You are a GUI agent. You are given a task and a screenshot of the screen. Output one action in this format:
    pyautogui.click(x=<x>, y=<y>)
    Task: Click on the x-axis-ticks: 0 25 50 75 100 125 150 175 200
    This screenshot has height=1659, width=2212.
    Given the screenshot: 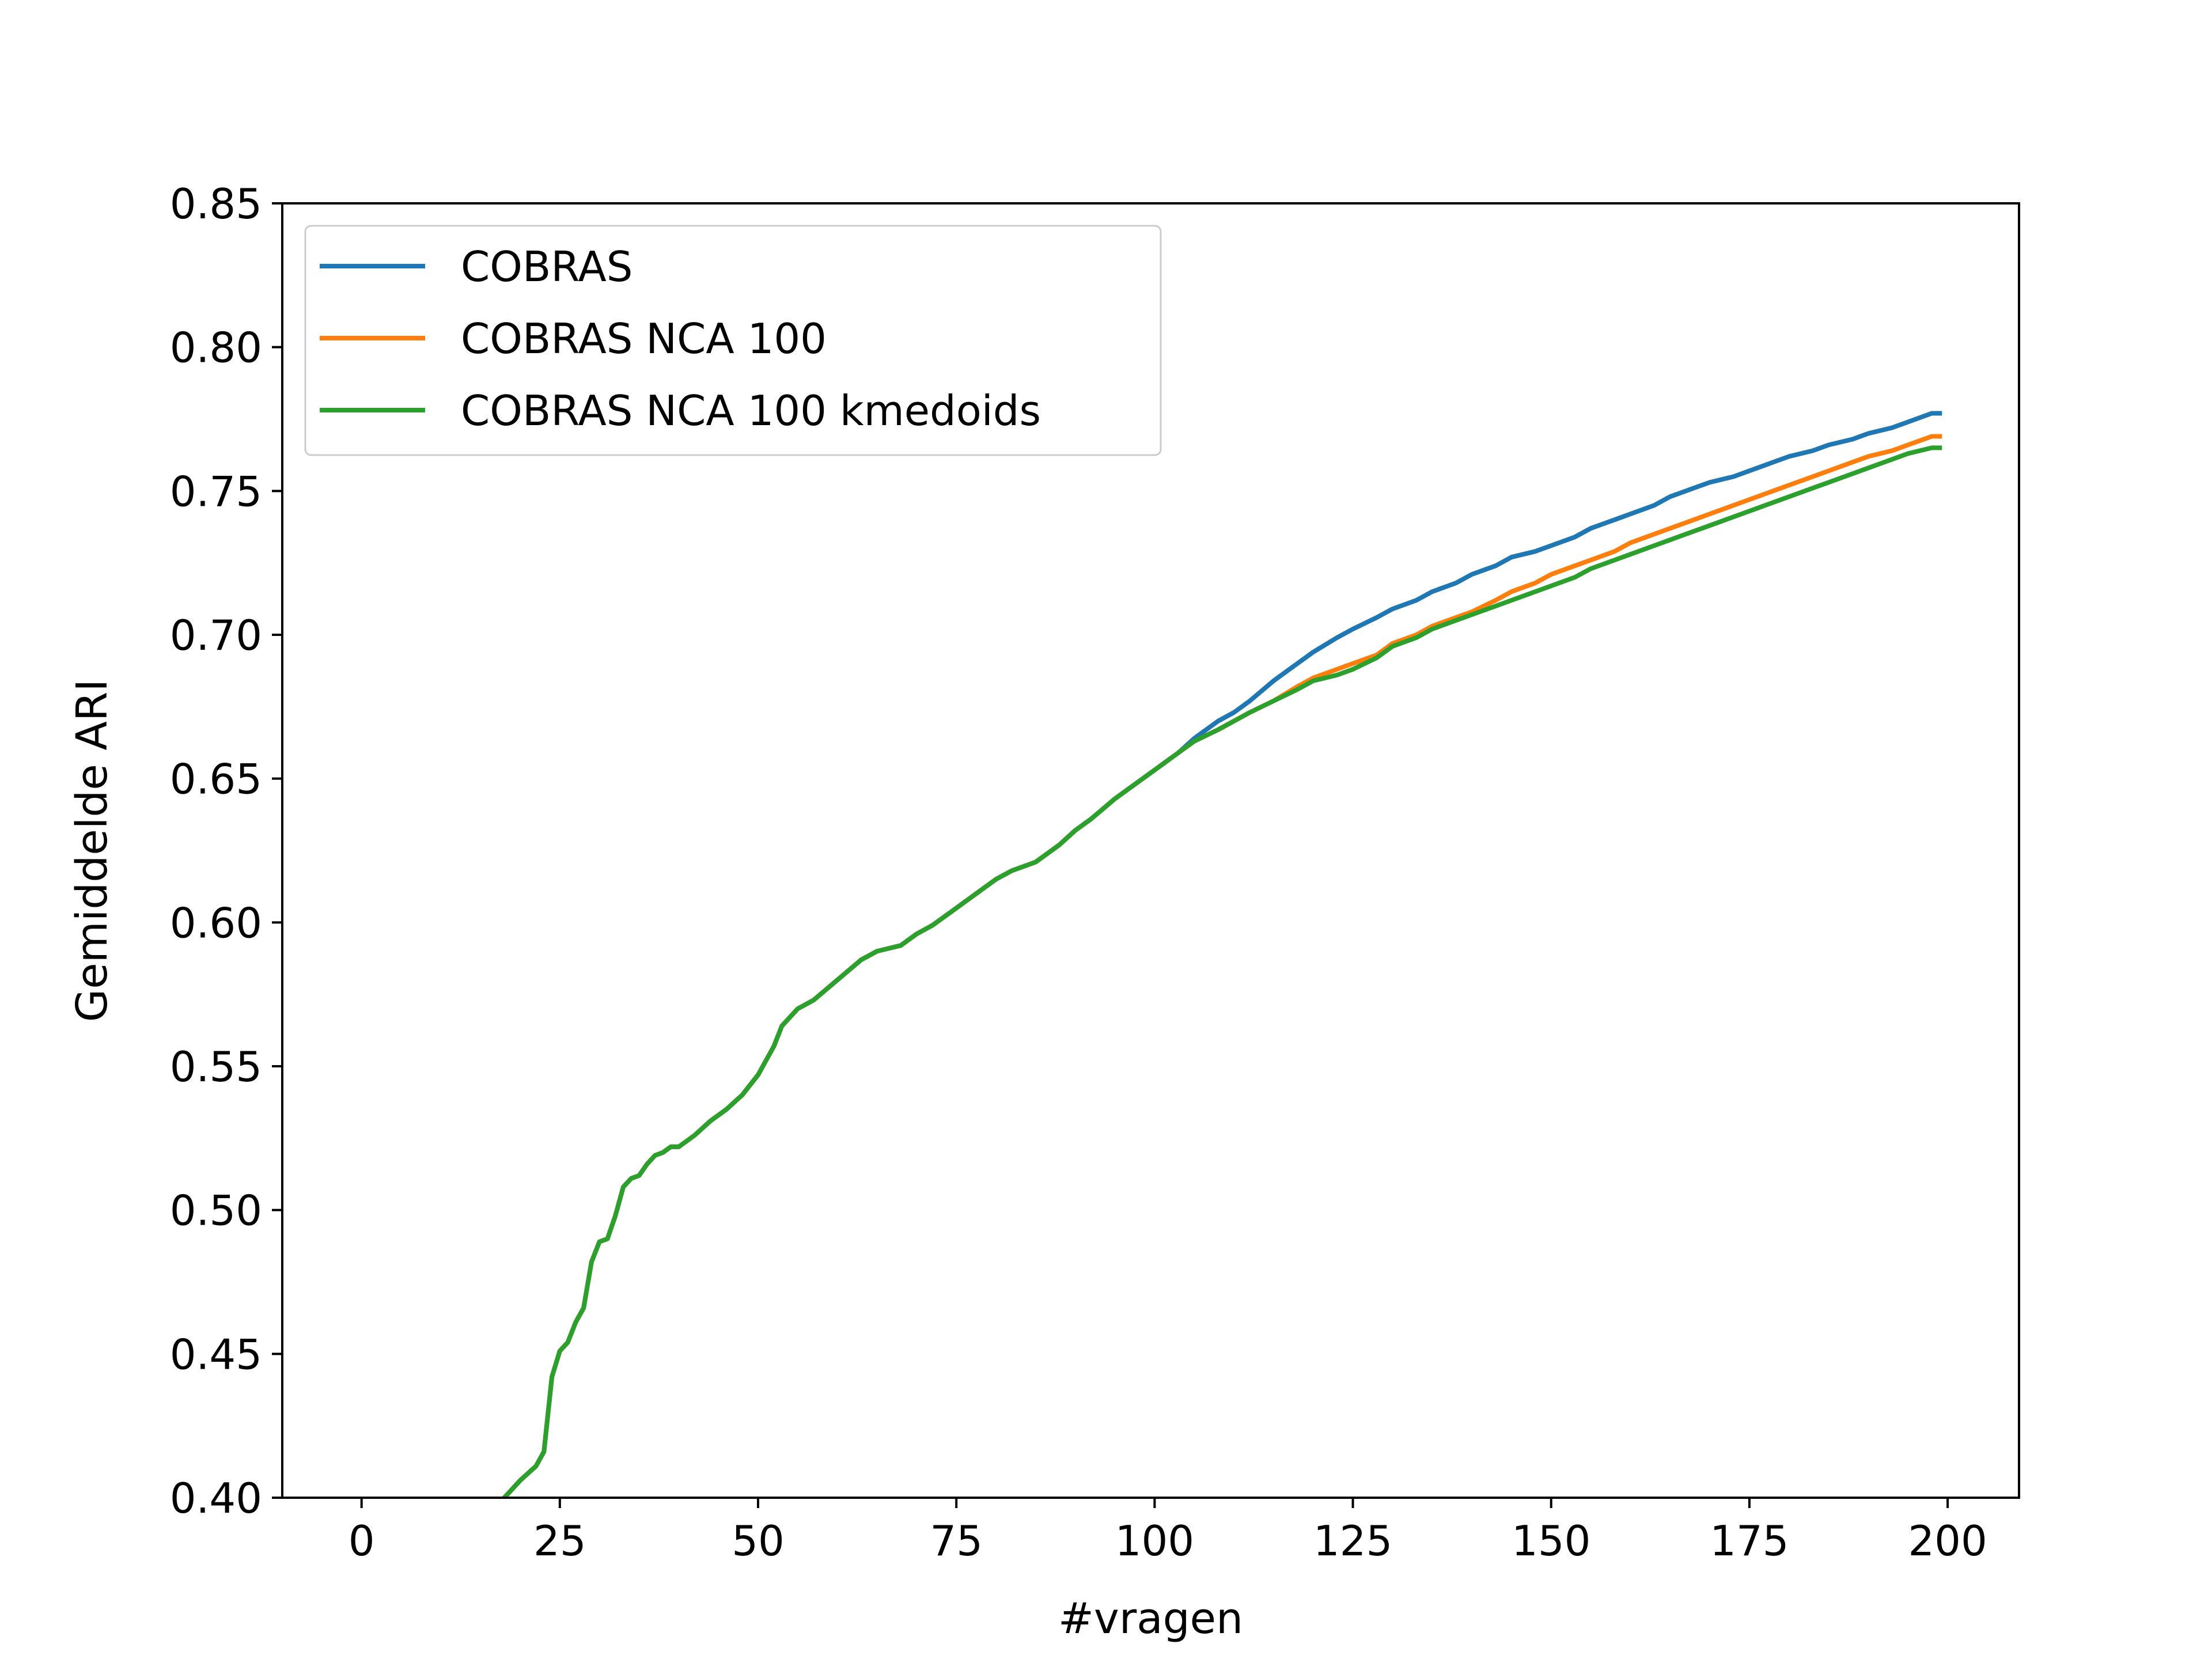 What is the action you would take?
    pyautogui.click(x=1168, y=1531)
    